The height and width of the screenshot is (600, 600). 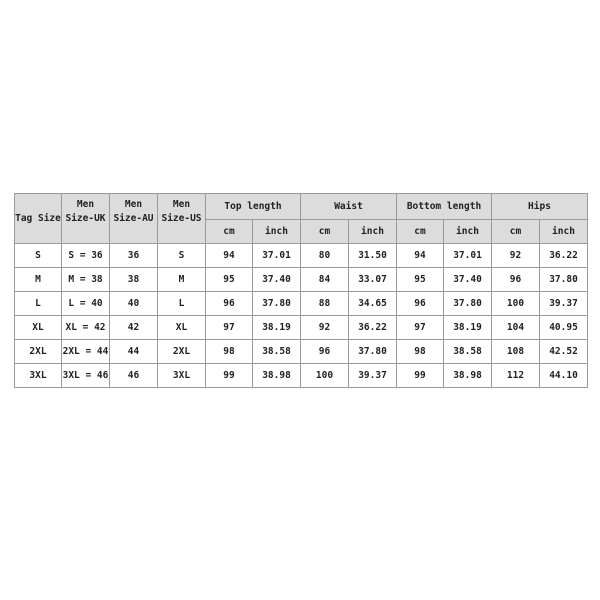 I want to click on table-cell: S = 36, so click(x=85, y=255).